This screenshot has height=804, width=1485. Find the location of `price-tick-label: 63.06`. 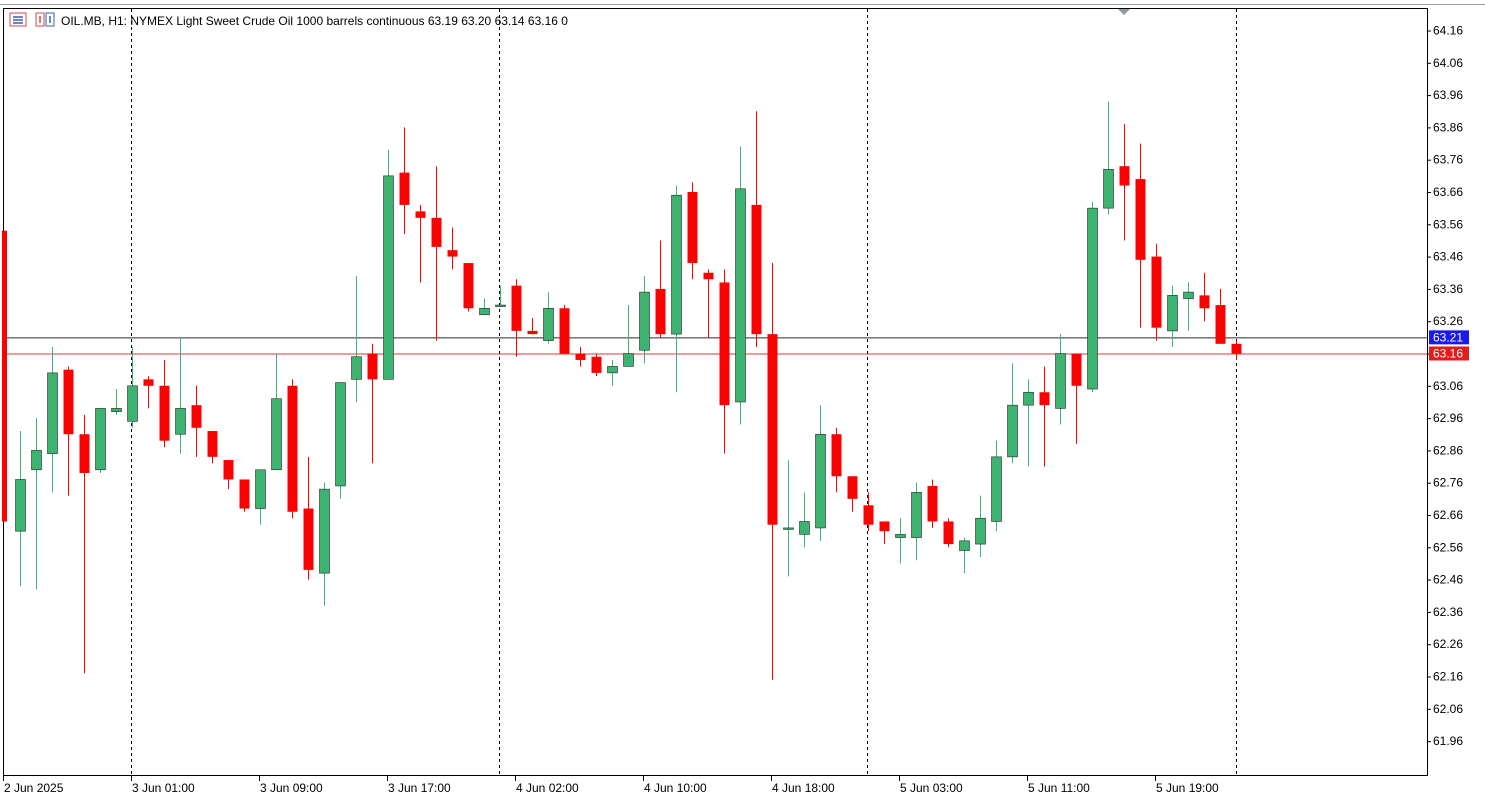

price-tick-label: 63.06 is located at coordinates (1448, 386).